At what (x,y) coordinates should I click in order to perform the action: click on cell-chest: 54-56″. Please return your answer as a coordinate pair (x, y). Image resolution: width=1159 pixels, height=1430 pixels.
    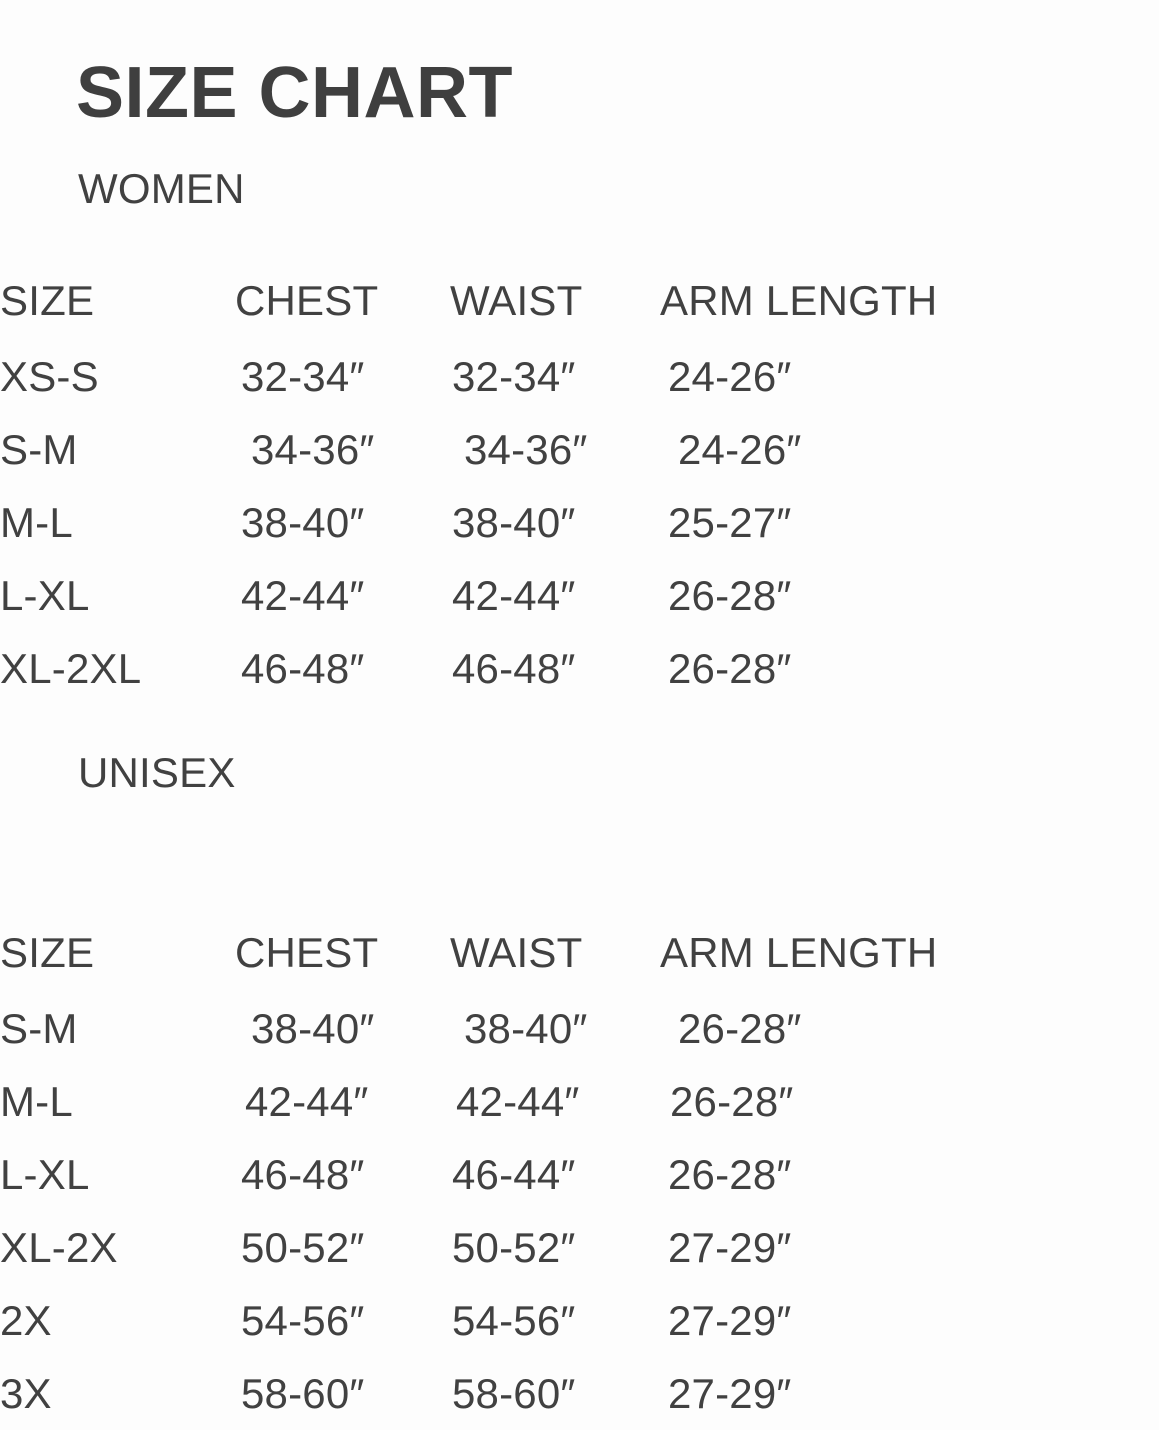
    Looking at the image, I should click on (303, 1320).